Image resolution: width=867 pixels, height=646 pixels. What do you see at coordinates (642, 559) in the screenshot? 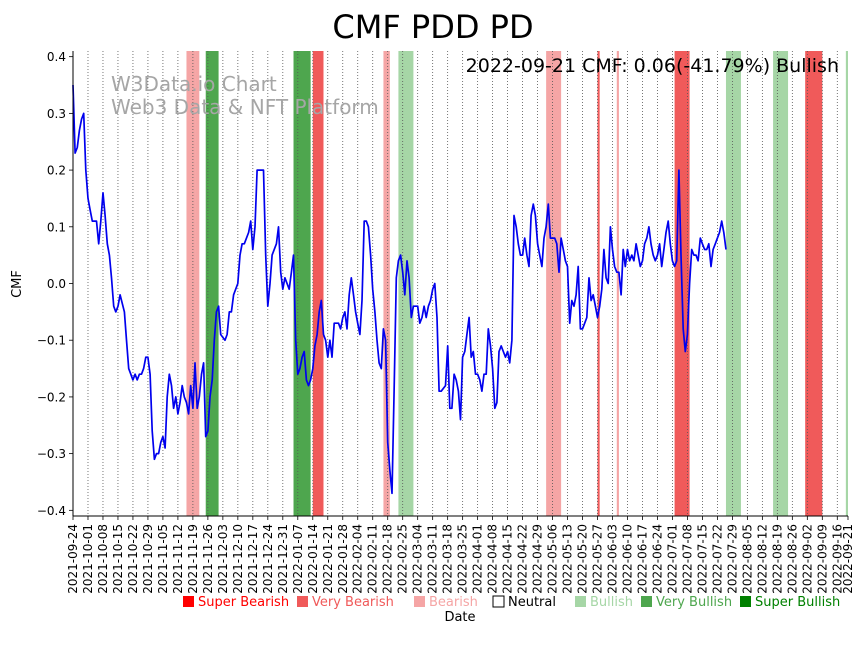
I see `x-tick-label: 2022-06-17` at bounding box center [642, 559].